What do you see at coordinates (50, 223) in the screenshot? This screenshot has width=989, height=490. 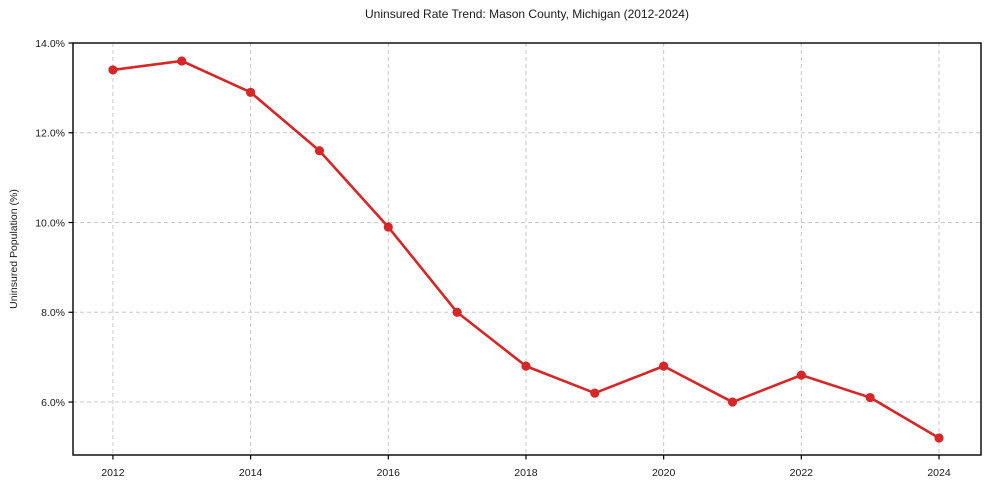 I see `y-tick-label: 10.0%` at bounding box center [50, 223].